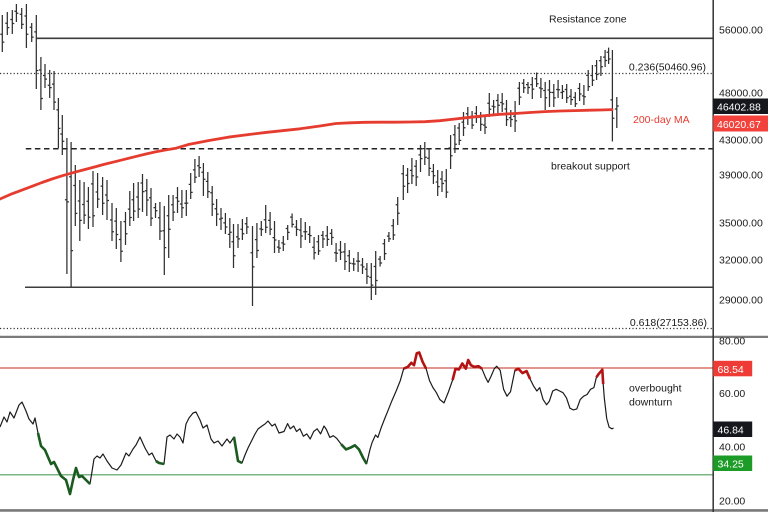 The image size is (768, 512). Describe the element at coordinates (590, 167) in the screenshot. I see `svg-text: breakout support` at that location.